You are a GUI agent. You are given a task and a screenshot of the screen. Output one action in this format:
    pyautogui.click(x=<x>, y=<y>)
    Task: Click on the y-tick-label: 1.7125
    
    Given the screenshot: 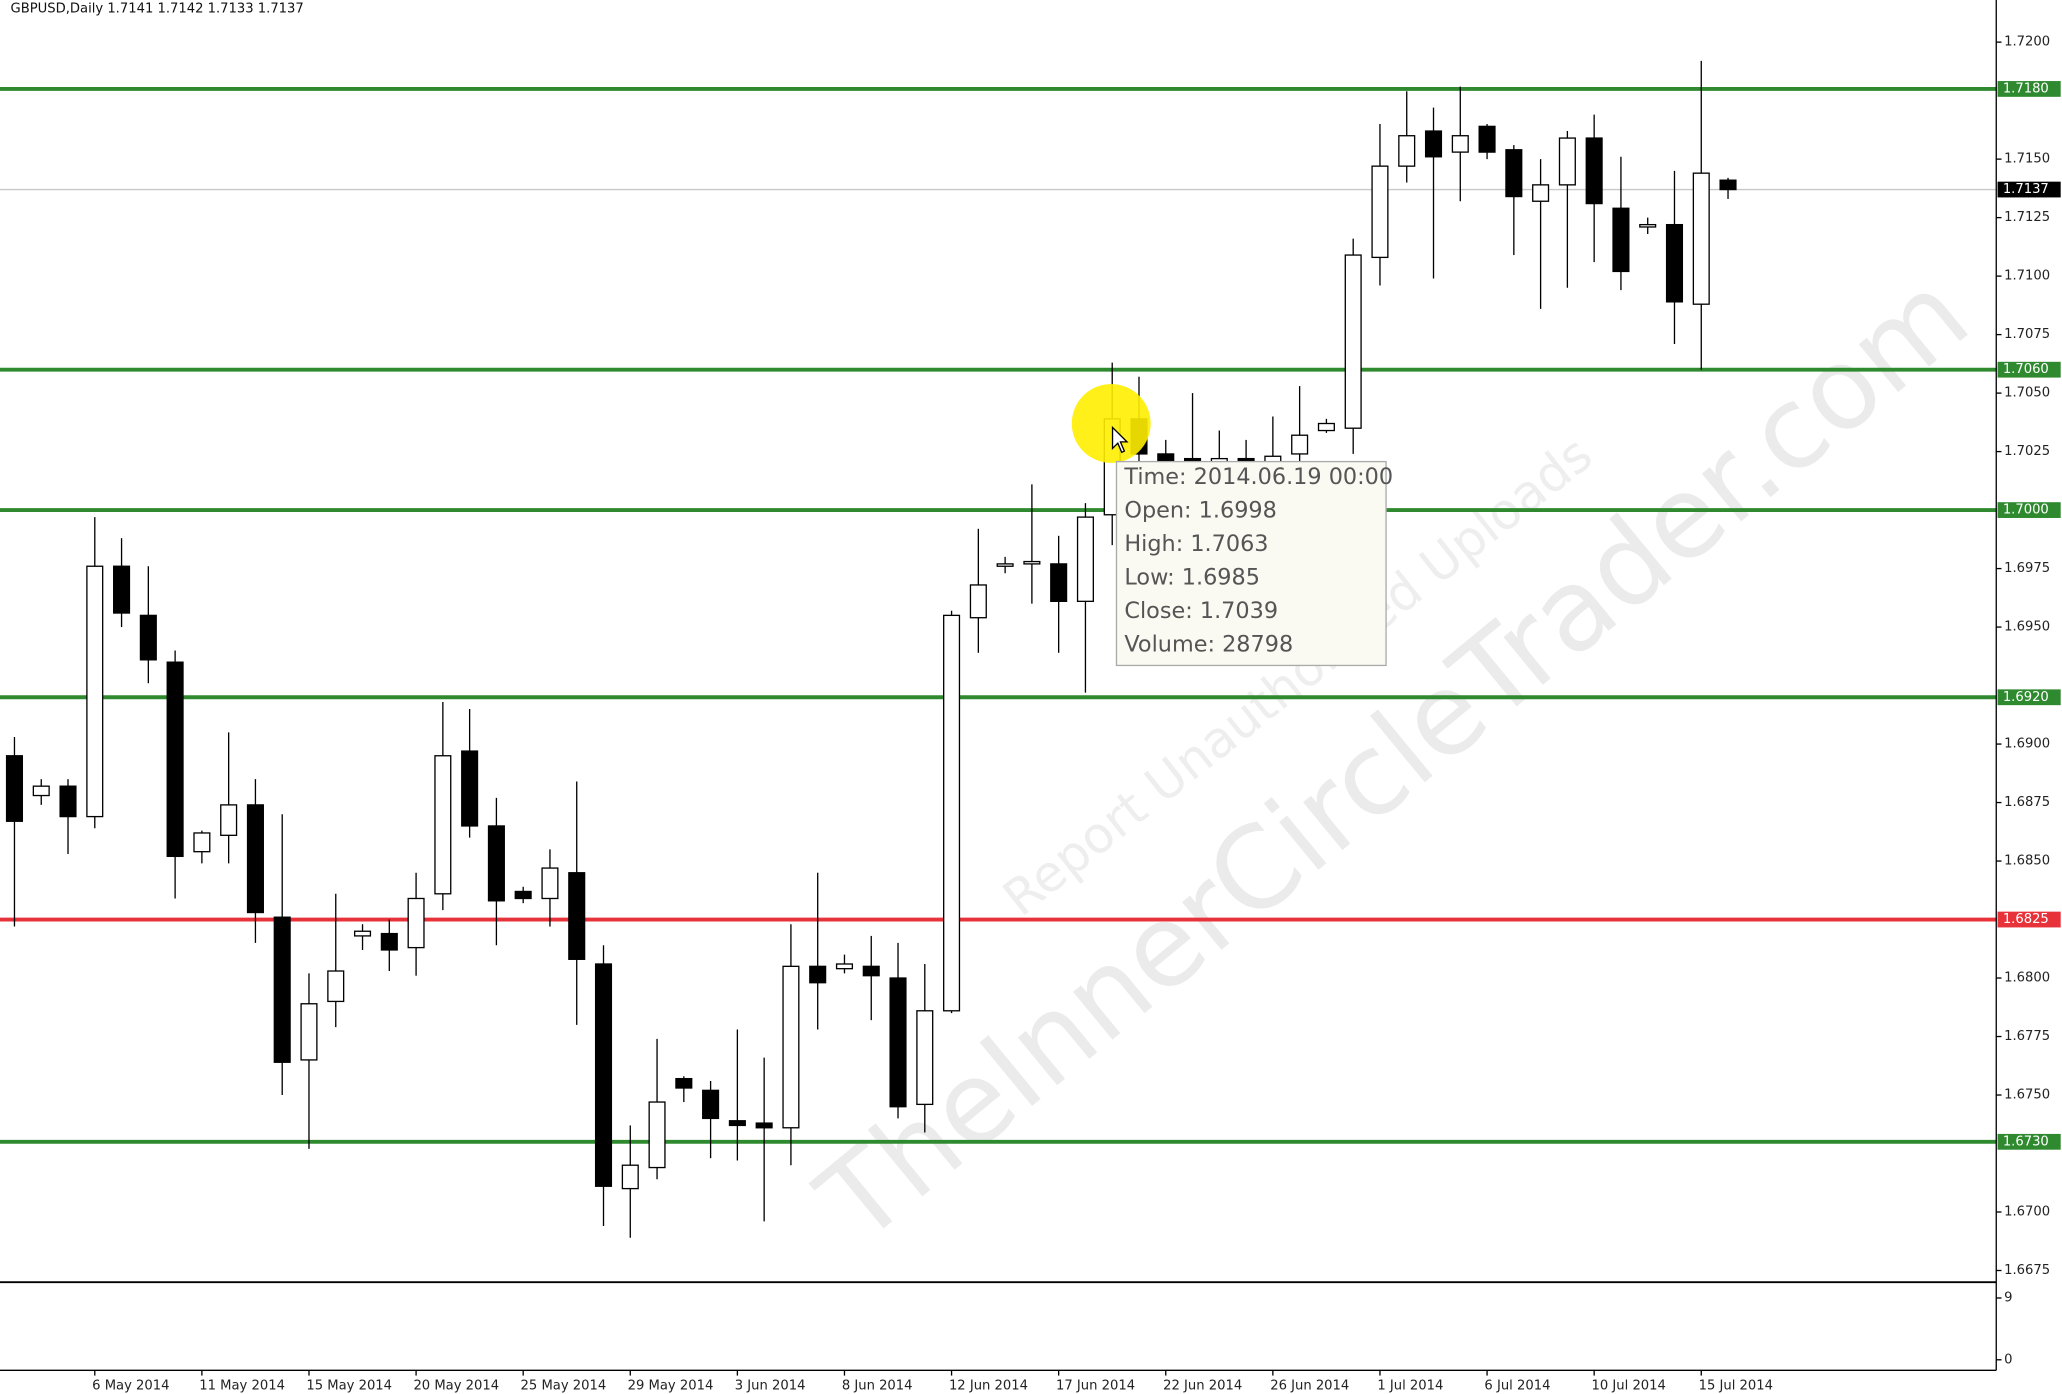 What is the action you would take?
    pyautogui.click(x=2027, y=217)
    